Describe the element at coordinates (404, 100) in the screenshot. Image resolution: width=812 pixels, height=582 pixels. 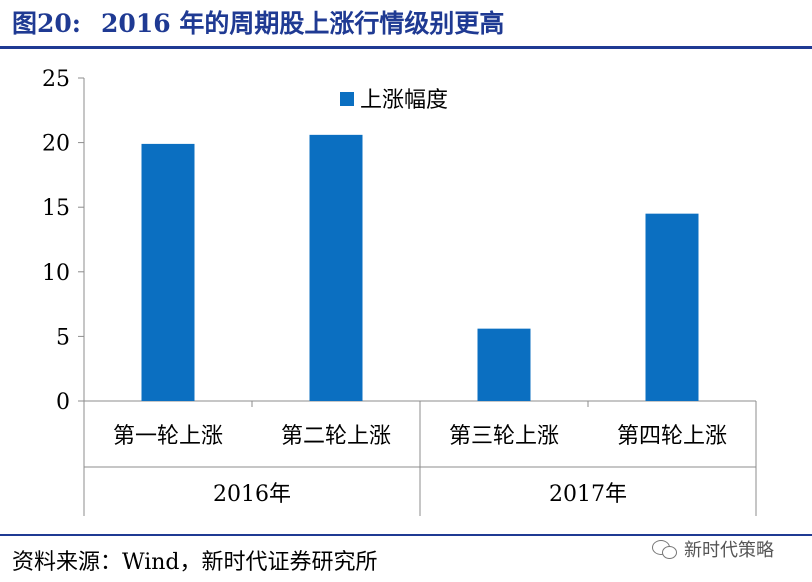
I see `legend-label: 上涨幅度` at that location.